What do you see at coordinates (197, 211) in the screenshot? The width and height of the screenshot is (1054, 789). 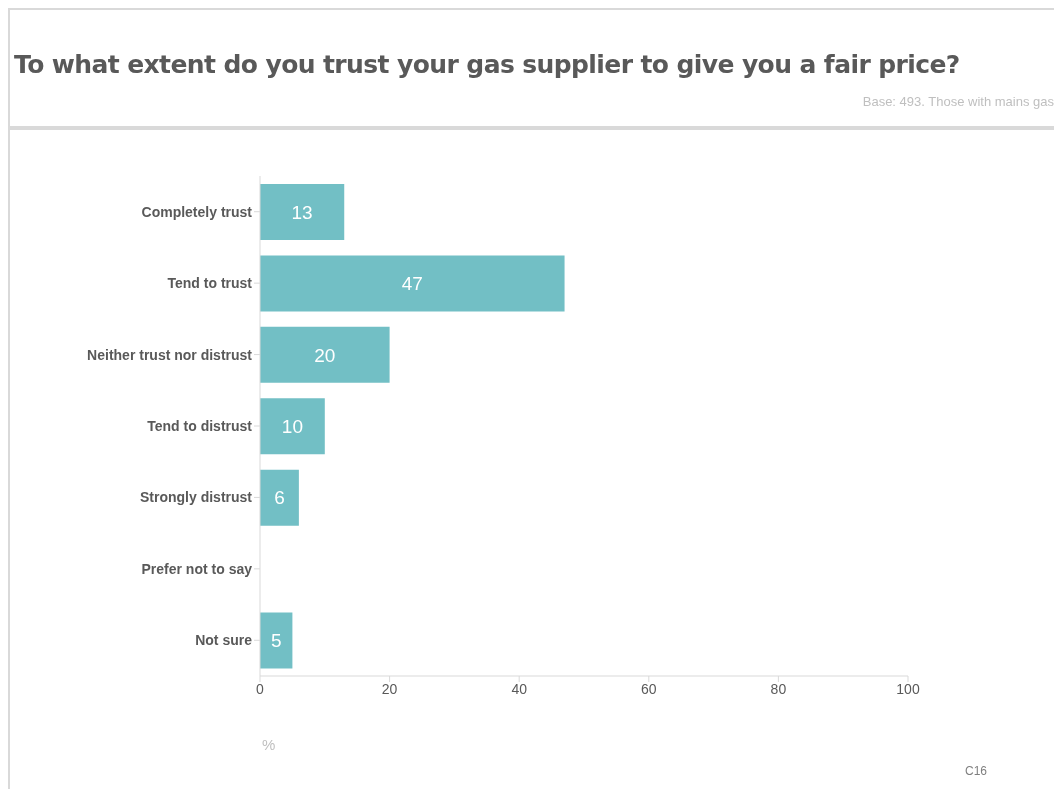 I see `y-tick-label: Completely trust` at bounding box center [197, 211].